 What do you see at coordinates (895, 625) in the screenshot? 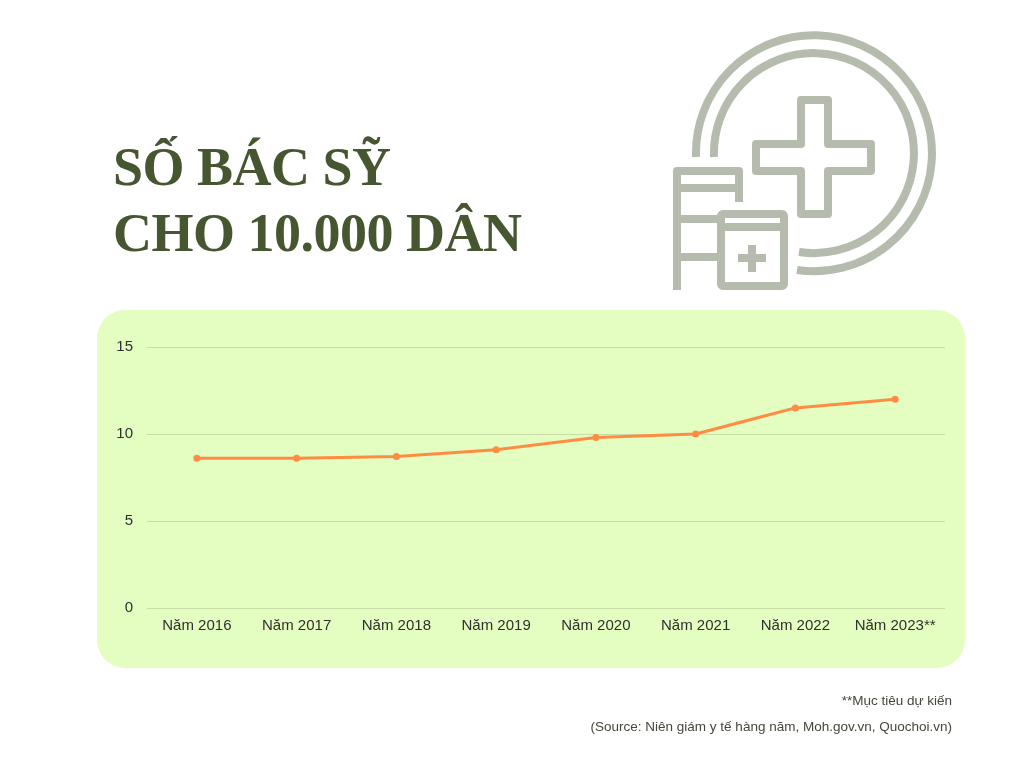
I see `x-tick-label: Năm 2023**` at bounding box center [895, 625].